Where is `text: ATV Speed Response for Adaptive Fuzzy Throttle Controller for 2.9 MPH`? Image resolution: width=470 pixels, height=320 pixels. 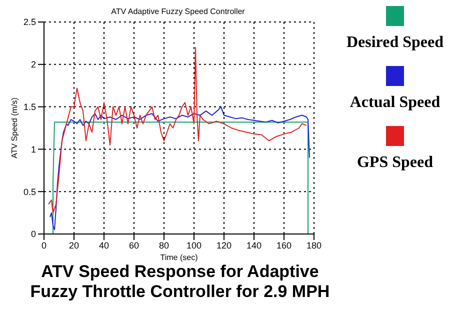
text: ATV Speed Response for Adaptive Fuzzy Throttle Controller for 2.9 MPH is located at coordinates (180, 282).